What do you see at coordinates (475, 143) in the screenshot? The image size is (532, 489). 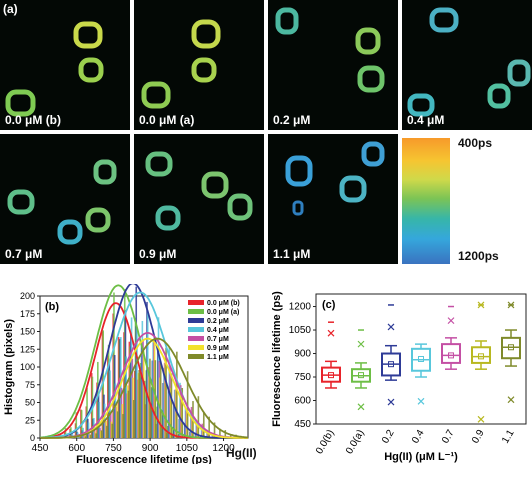 I see `colorbar-top-label: 400ps` at bounding box center [475, 143].